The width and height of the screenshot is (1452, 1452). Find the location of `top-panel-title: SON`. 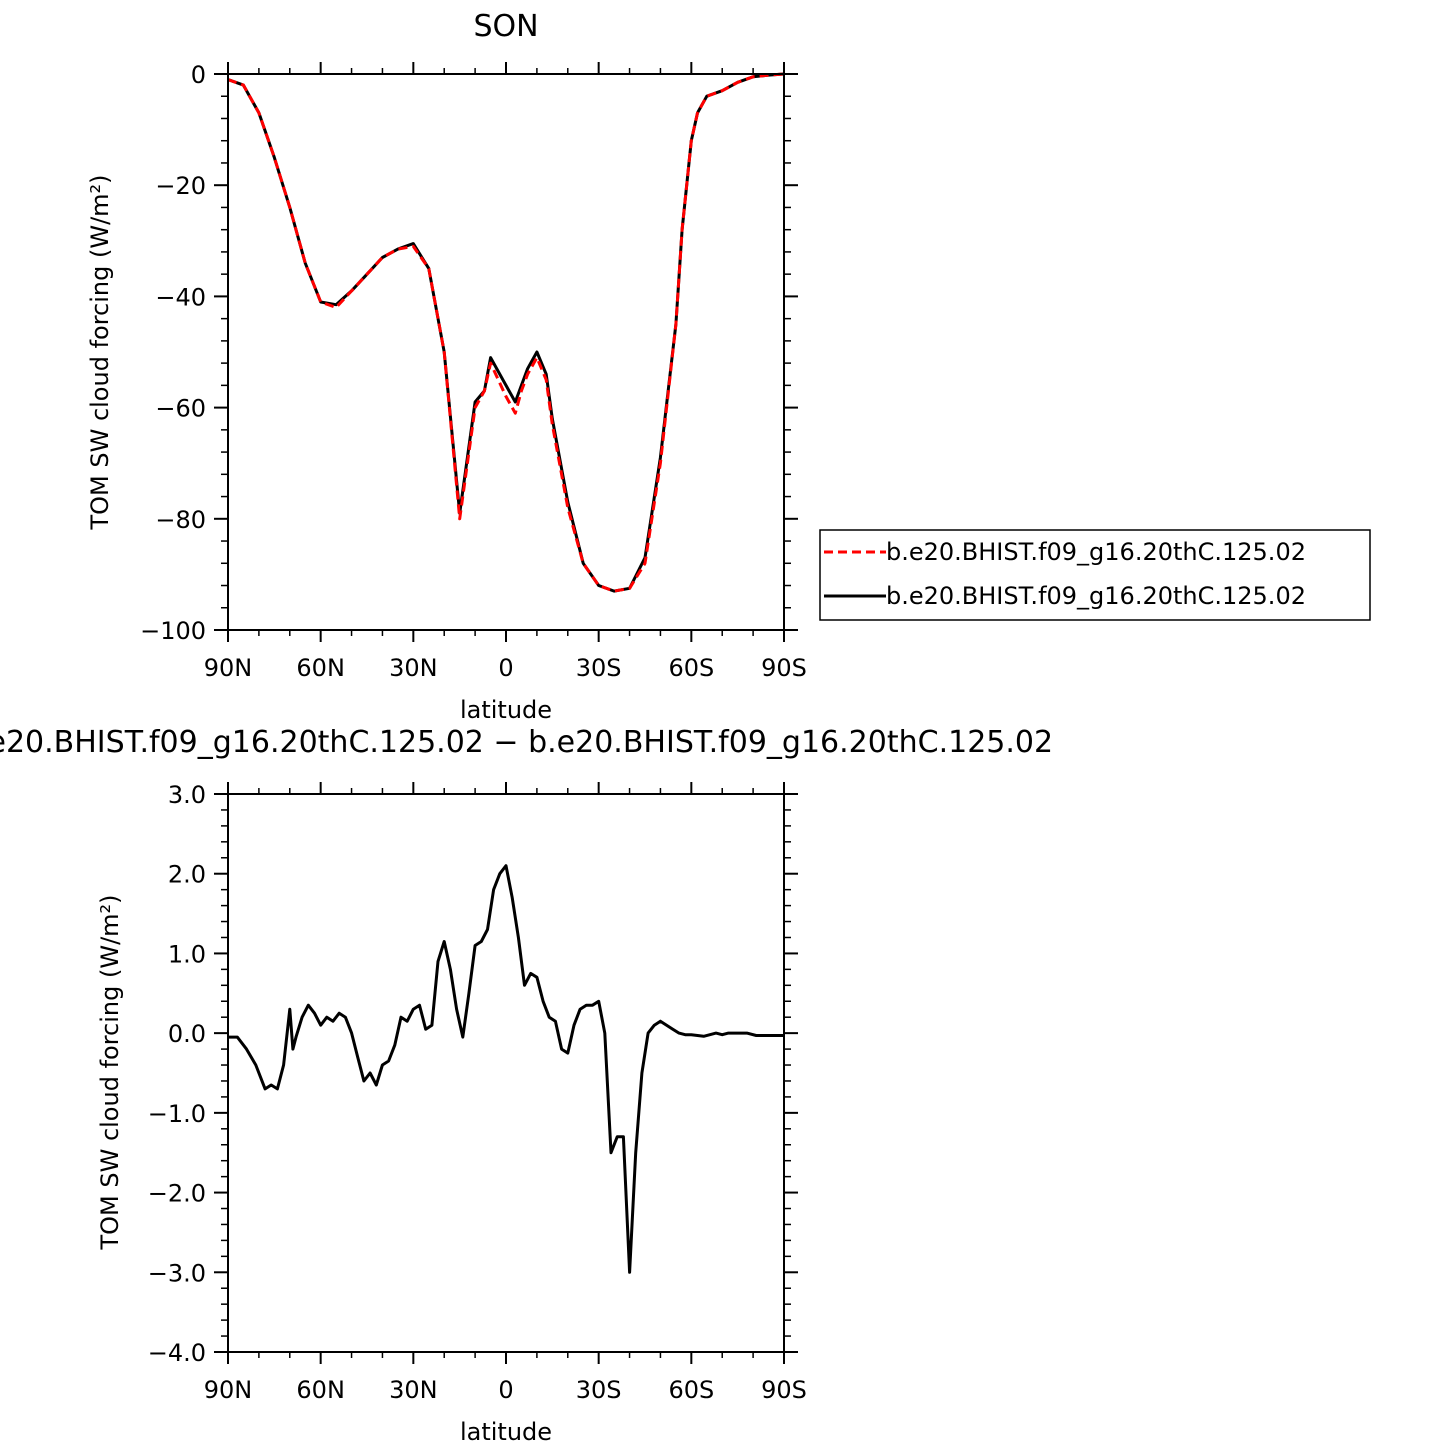

top-panel-title: SON is located at coordinates (505, 26).